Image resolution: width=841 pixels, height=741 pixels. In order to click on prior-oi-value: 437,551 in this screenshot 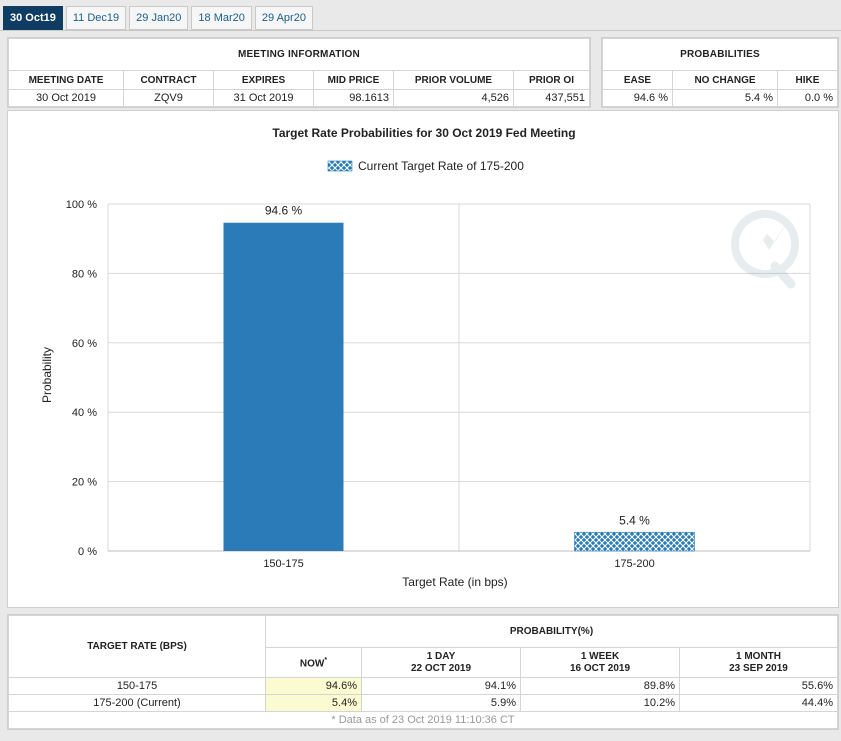, I will do `click(551, 98)`.